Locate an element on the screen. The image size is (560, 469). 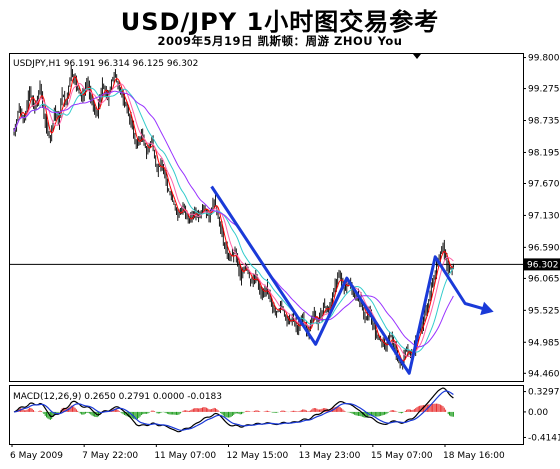
price-tick-label: 99.800 is located at coordinates (544, 59).